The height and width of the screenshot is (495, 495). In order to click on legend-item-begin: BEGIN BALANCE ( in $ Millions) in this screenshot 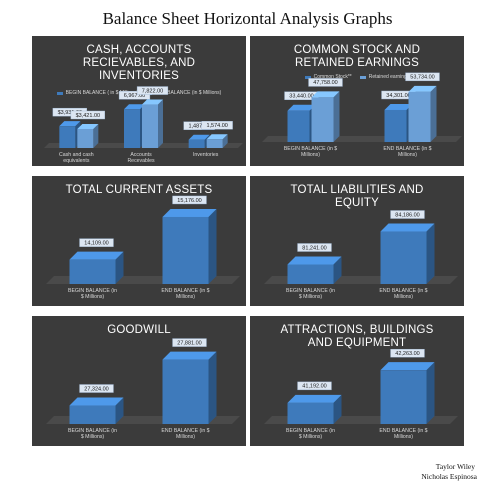, I will do `click(97, 93)`.